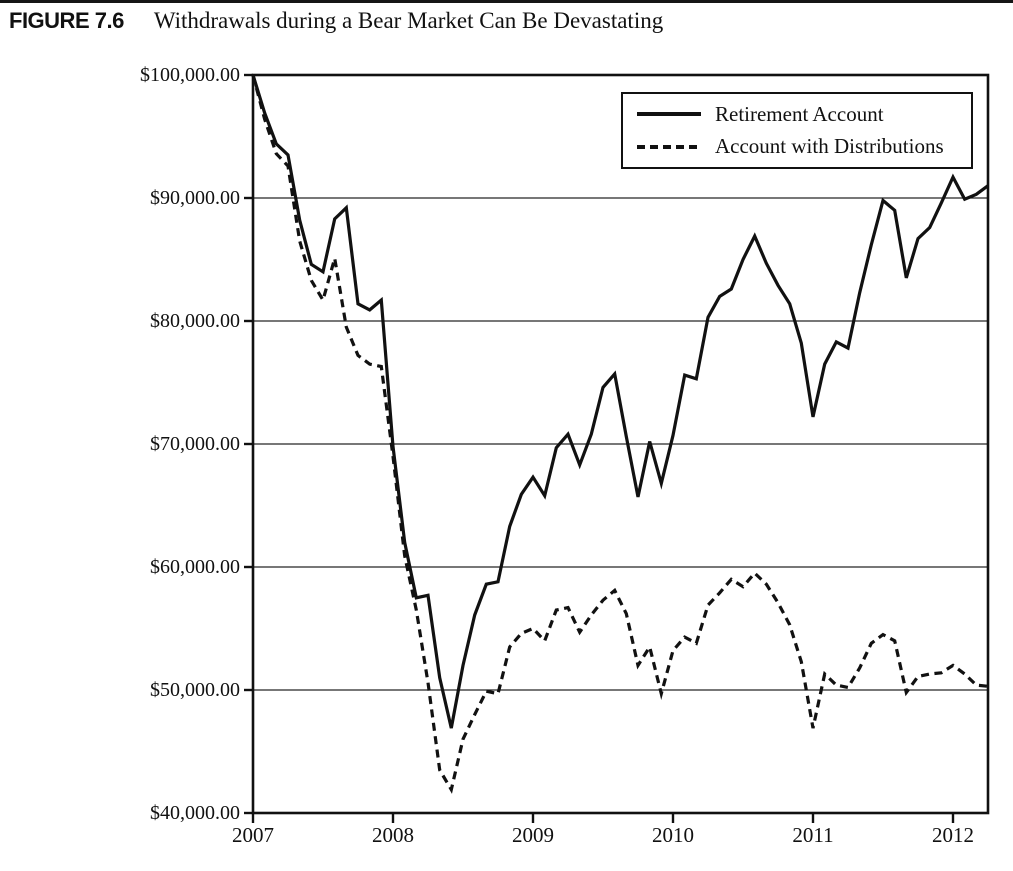 This screenshot has height=871, width=1013. What do you see at coordinates (195, 690) in the screenshot?
I see `y-axis-tick-label: $50,000.00` at bounding box center [195, 690].